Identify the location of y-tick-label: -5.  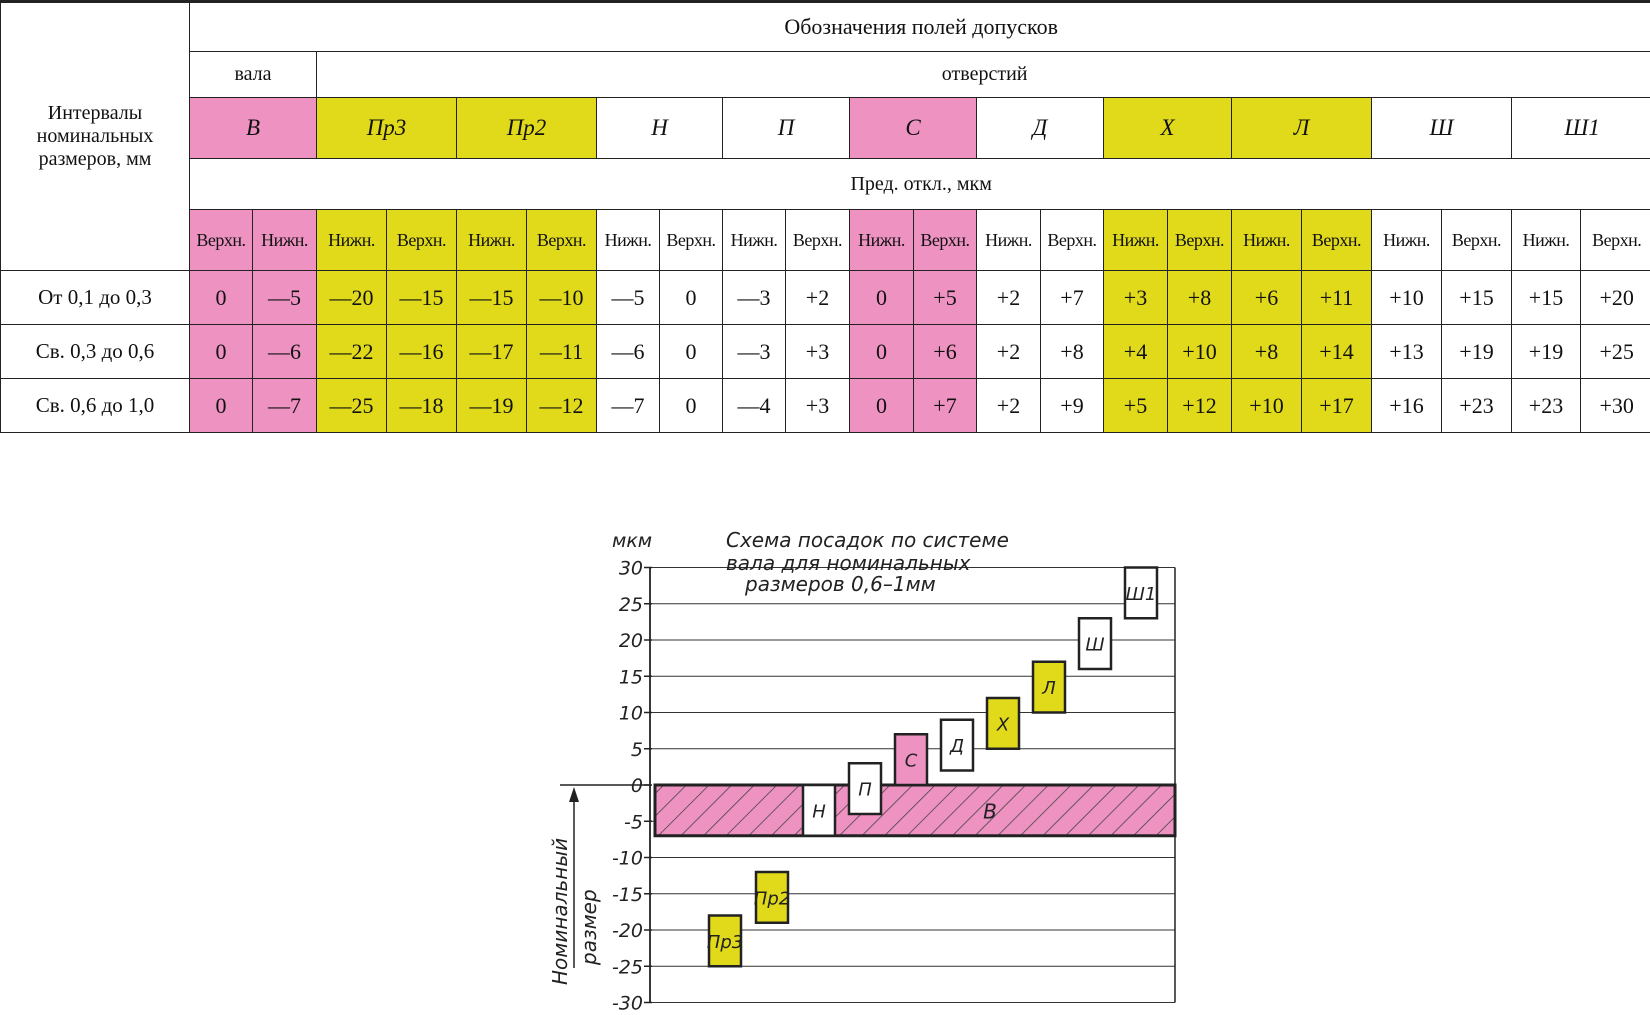
(633, 822).